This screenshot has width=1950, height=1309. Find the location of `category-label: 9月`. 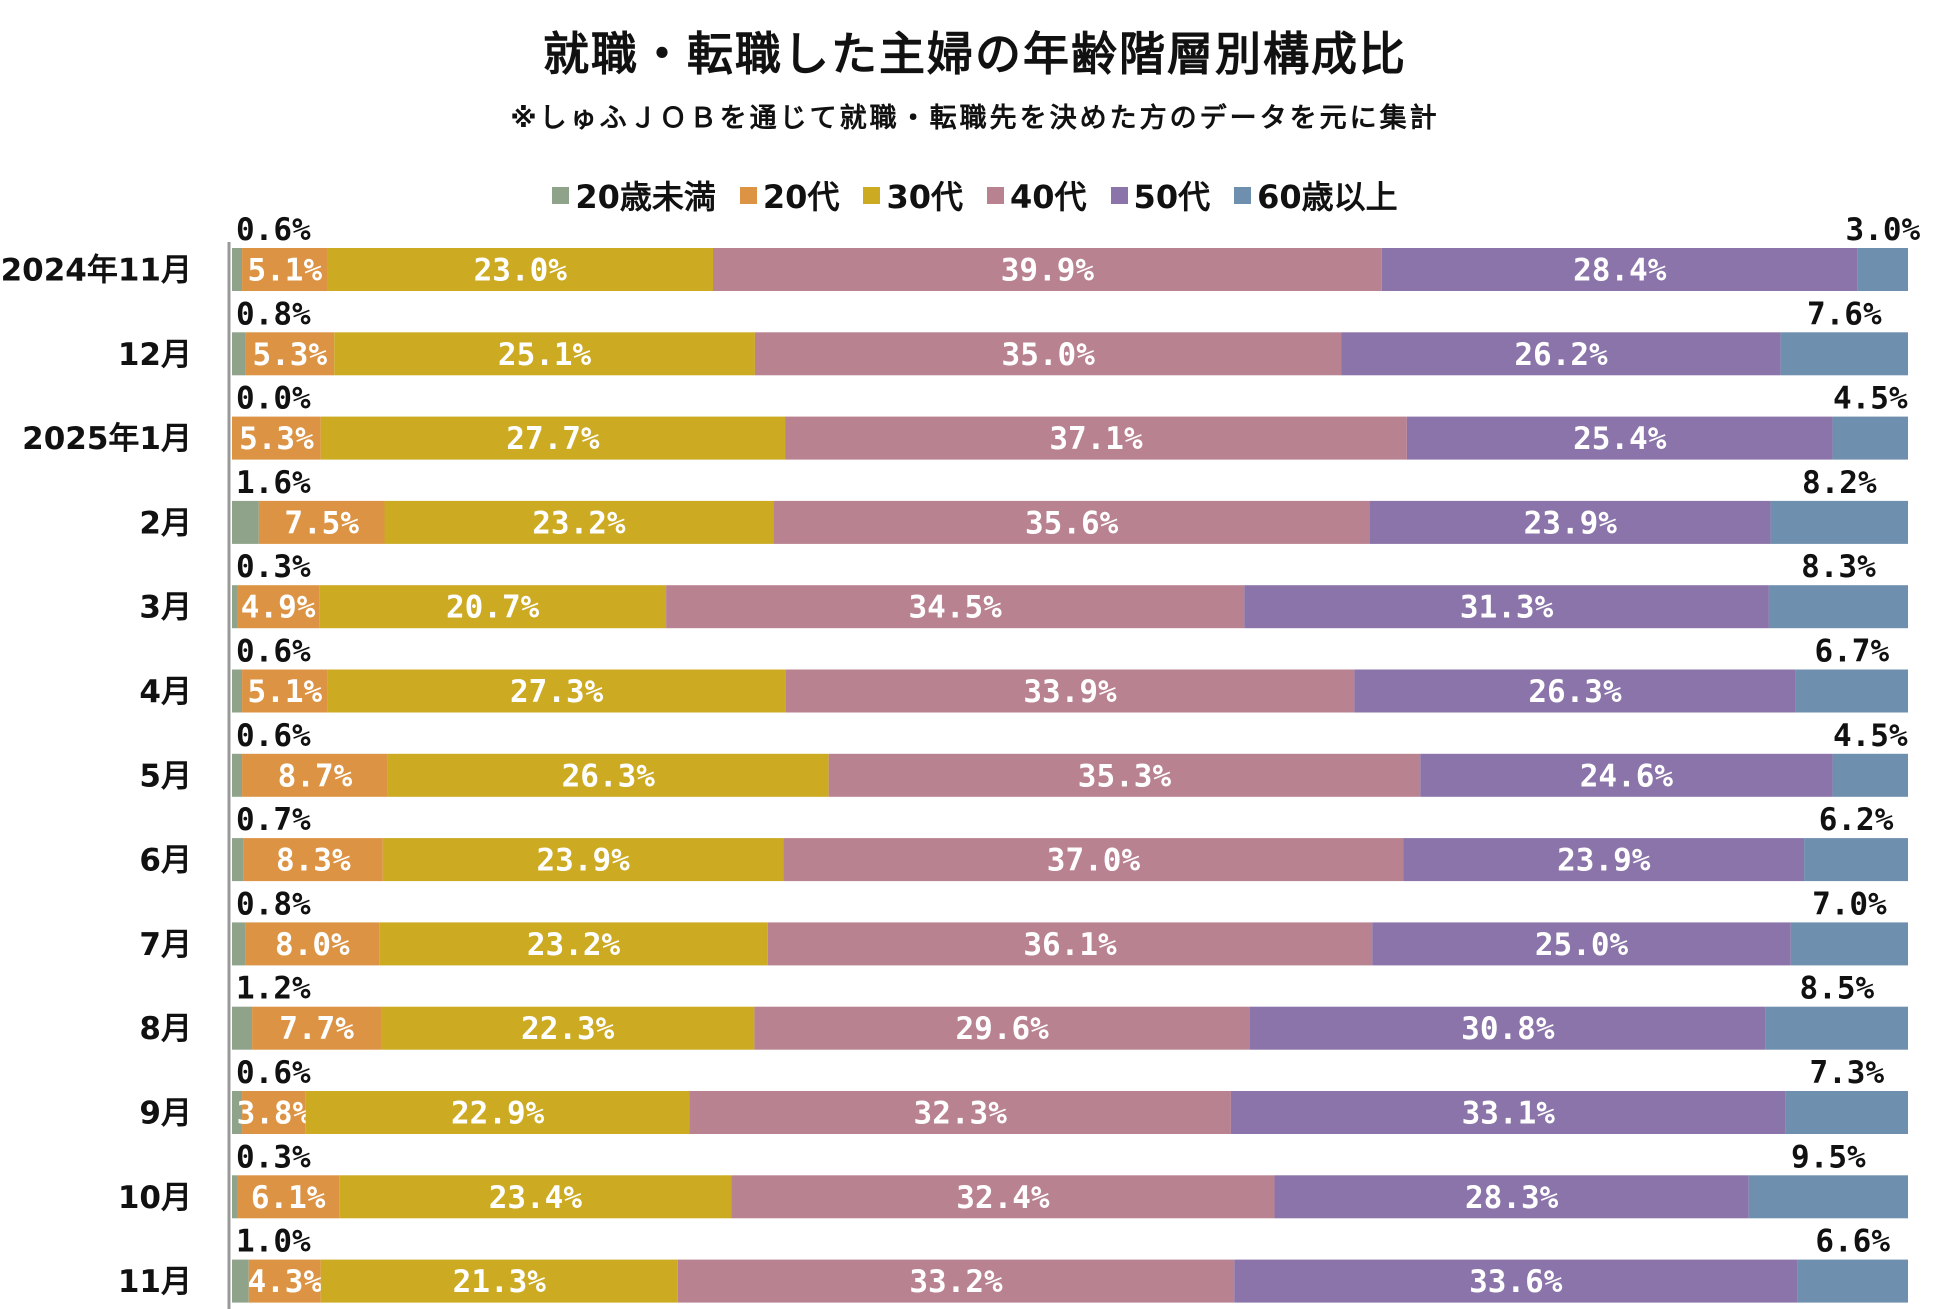

category-label: 9月 is located at coordinates (165, 1114).